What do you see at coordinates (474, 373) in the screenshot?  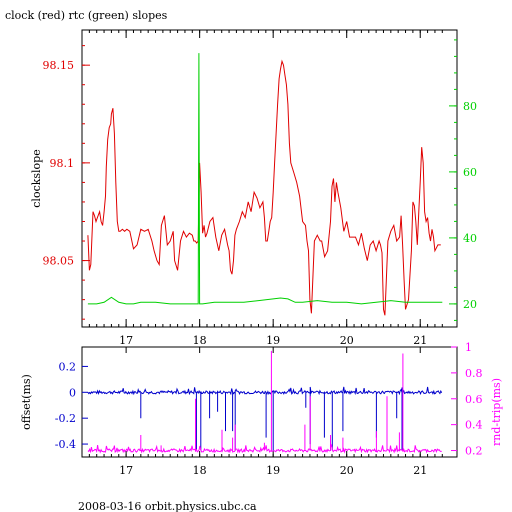 I see `y-right-tick-label: 0.8` at bounding box center [474, 373].